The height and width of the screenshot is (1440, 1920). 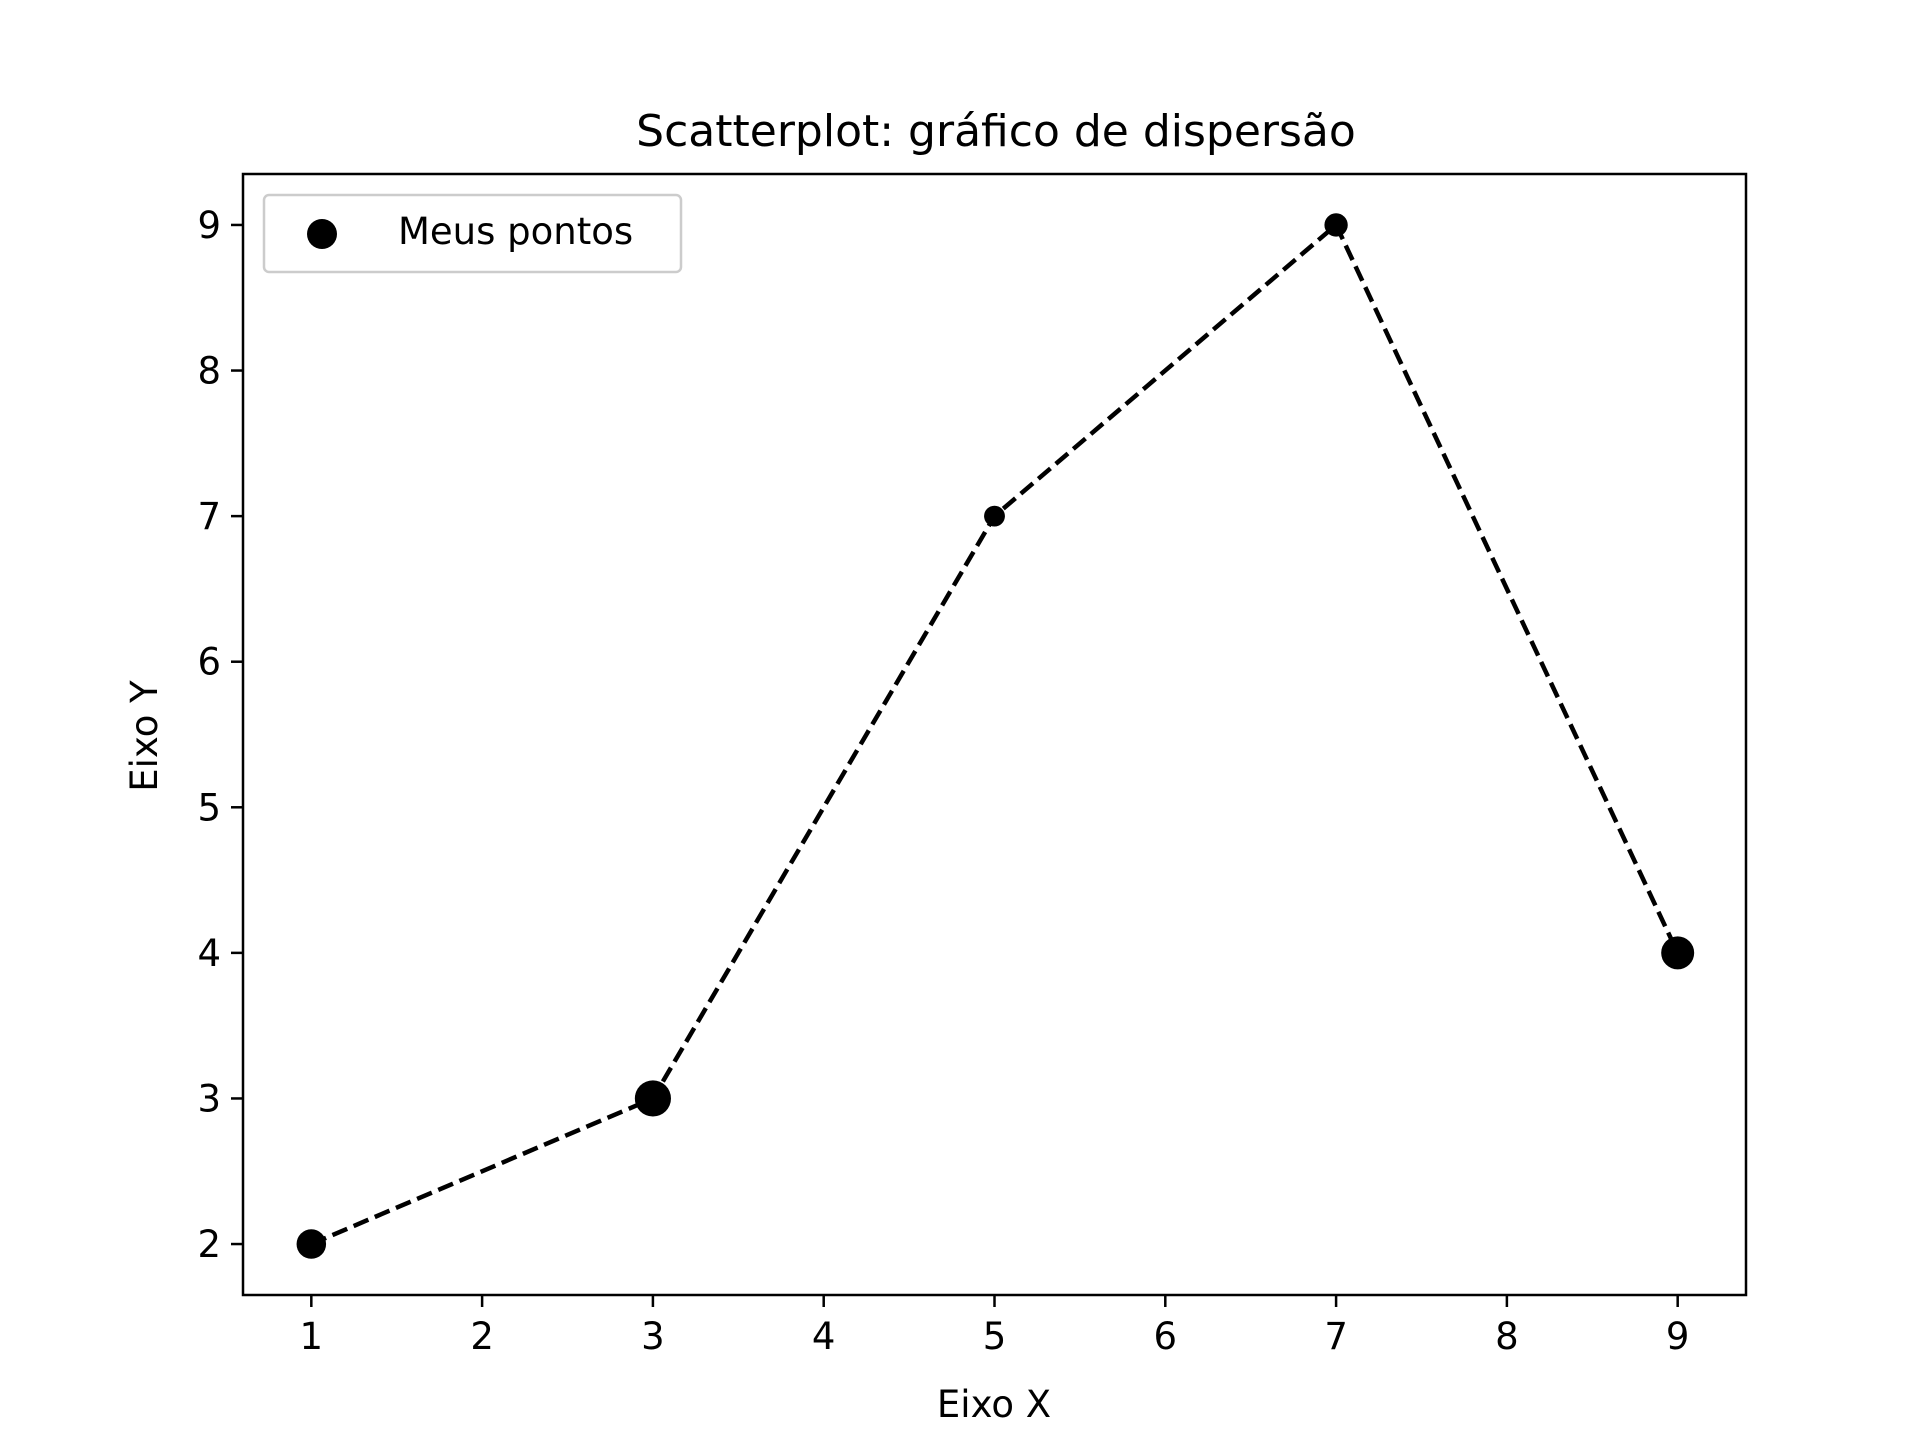 What do you see at coordinates (1507, 1336) in the screenshot?
I see `x-tick-label: 8` at bounding box center [1507, 1336].